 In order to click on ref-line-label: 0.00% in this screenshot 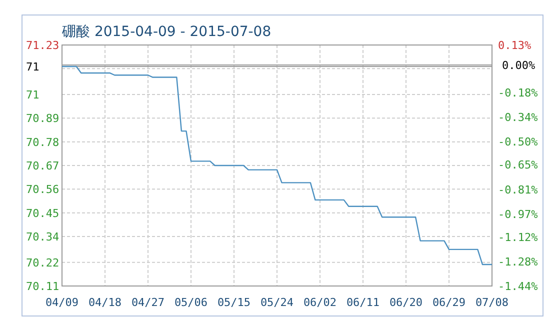, I will do `click(519, 65)`.